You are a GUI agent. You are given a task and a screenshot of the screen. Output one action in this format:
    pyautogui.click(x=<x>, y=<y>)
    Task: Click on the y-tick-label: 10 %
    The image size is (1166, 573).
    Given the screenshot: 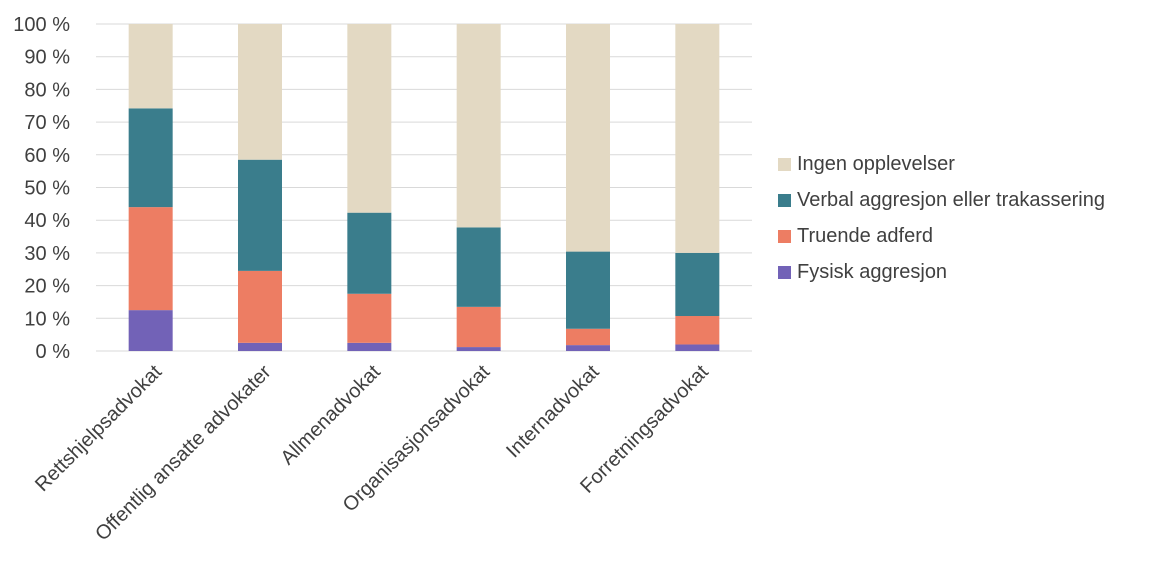 What is the action you would take?
    pyautogui.click(x=47, y=319)
    